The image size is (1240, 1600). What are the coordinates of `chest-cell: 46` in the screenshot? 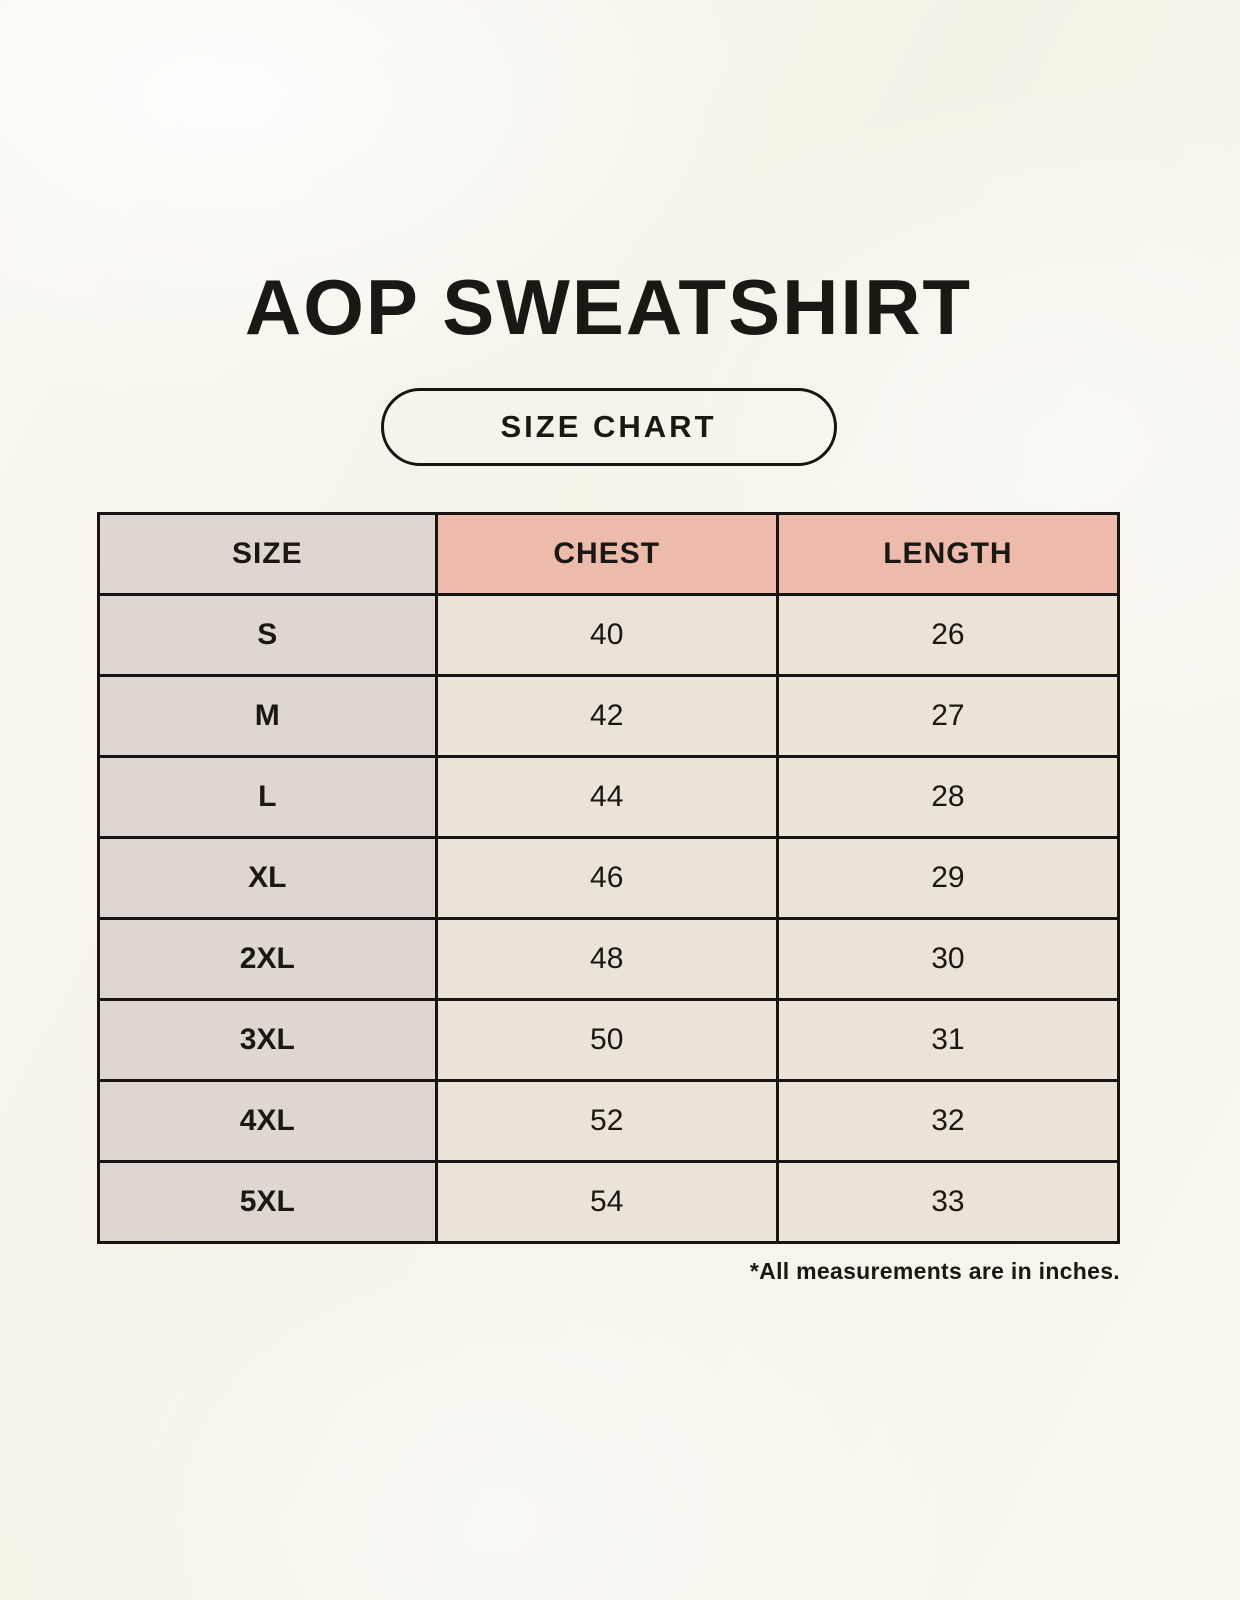 It's located at (606, 878).